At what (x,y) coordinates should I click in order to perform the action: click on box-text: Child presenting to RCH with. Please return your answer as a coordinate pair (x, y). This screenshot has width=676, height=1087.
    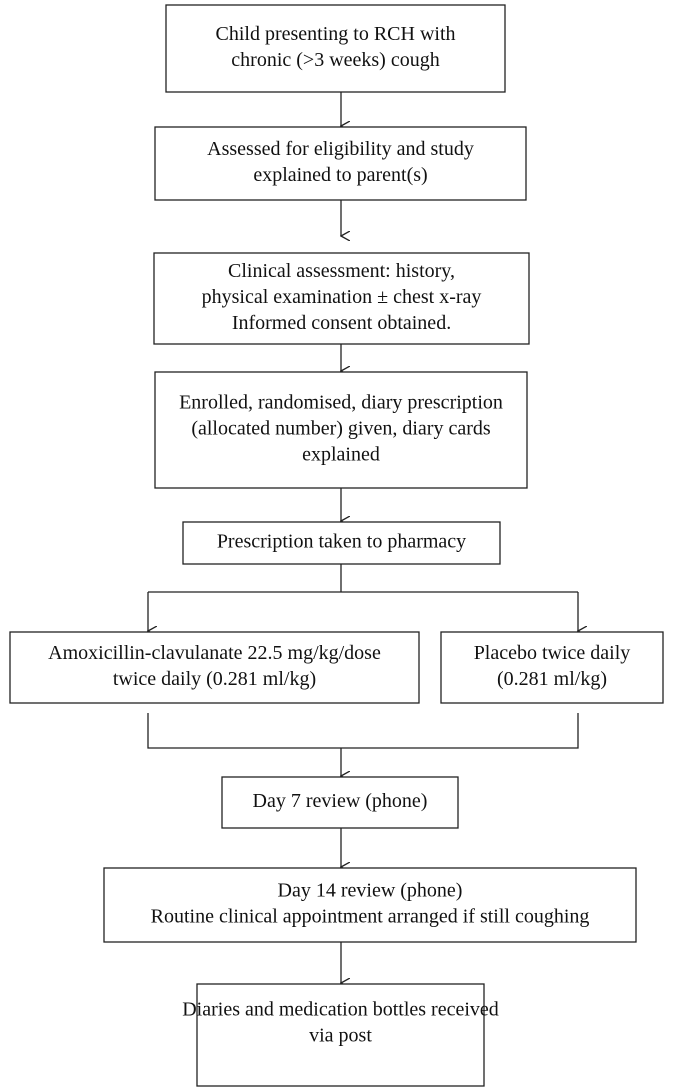
    Looking at the image, I should click on (336, 34).